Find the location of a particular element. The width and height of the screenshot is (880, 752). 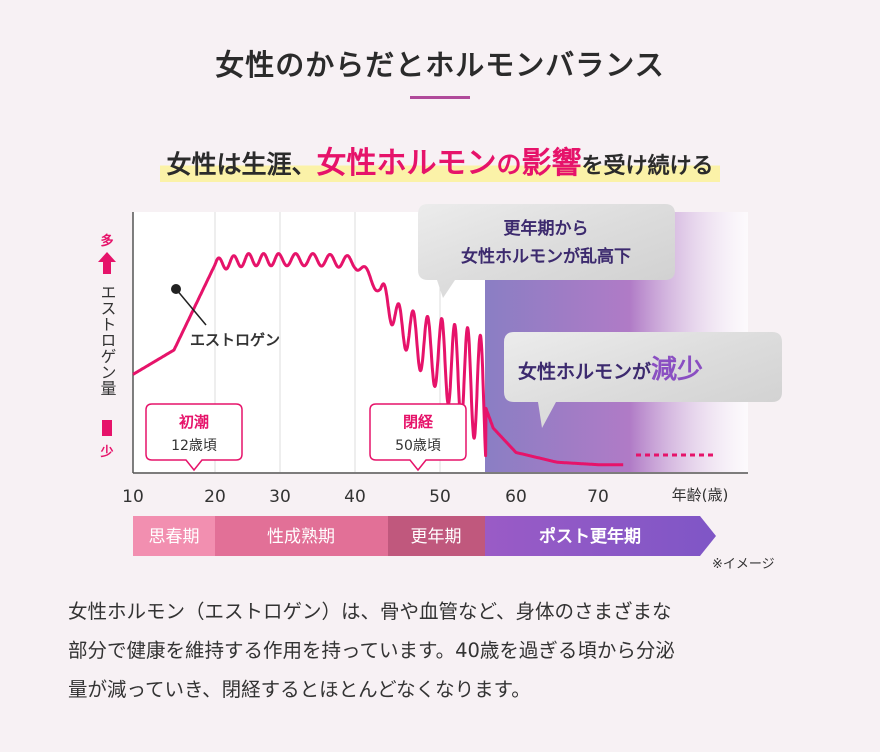

menopause-callout: 閉経 50歳頃 is located at coordinates (418, 437).